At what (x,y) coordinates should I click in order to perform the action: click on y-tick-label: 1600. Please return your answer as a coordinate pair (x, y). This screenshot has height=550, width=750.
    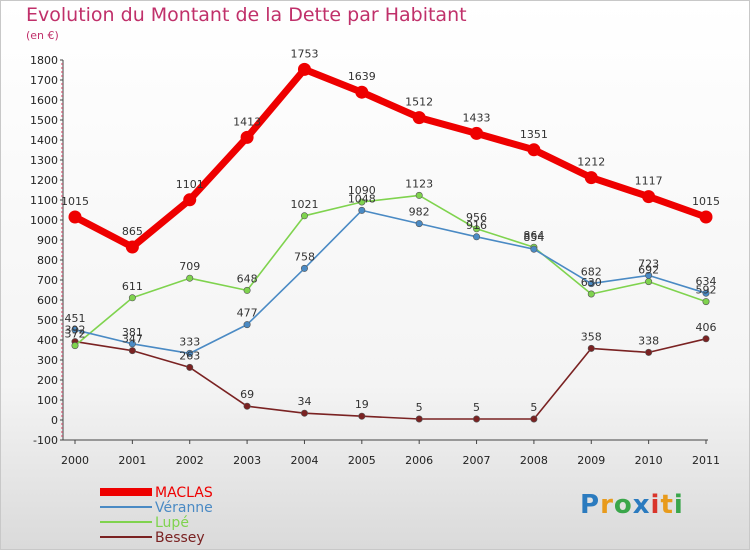
    Looking at the image, I should click on (44, 100).